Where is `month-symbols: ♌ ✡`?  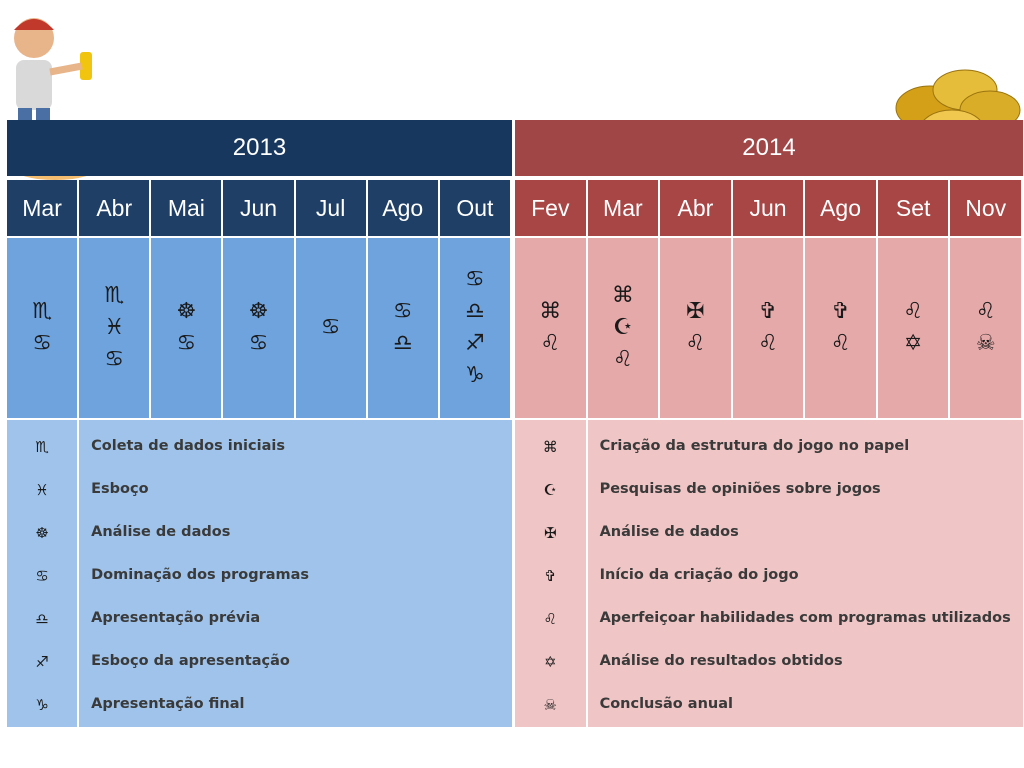
month-symbols: ♌ ✡ is located at coordinates (913, 328).